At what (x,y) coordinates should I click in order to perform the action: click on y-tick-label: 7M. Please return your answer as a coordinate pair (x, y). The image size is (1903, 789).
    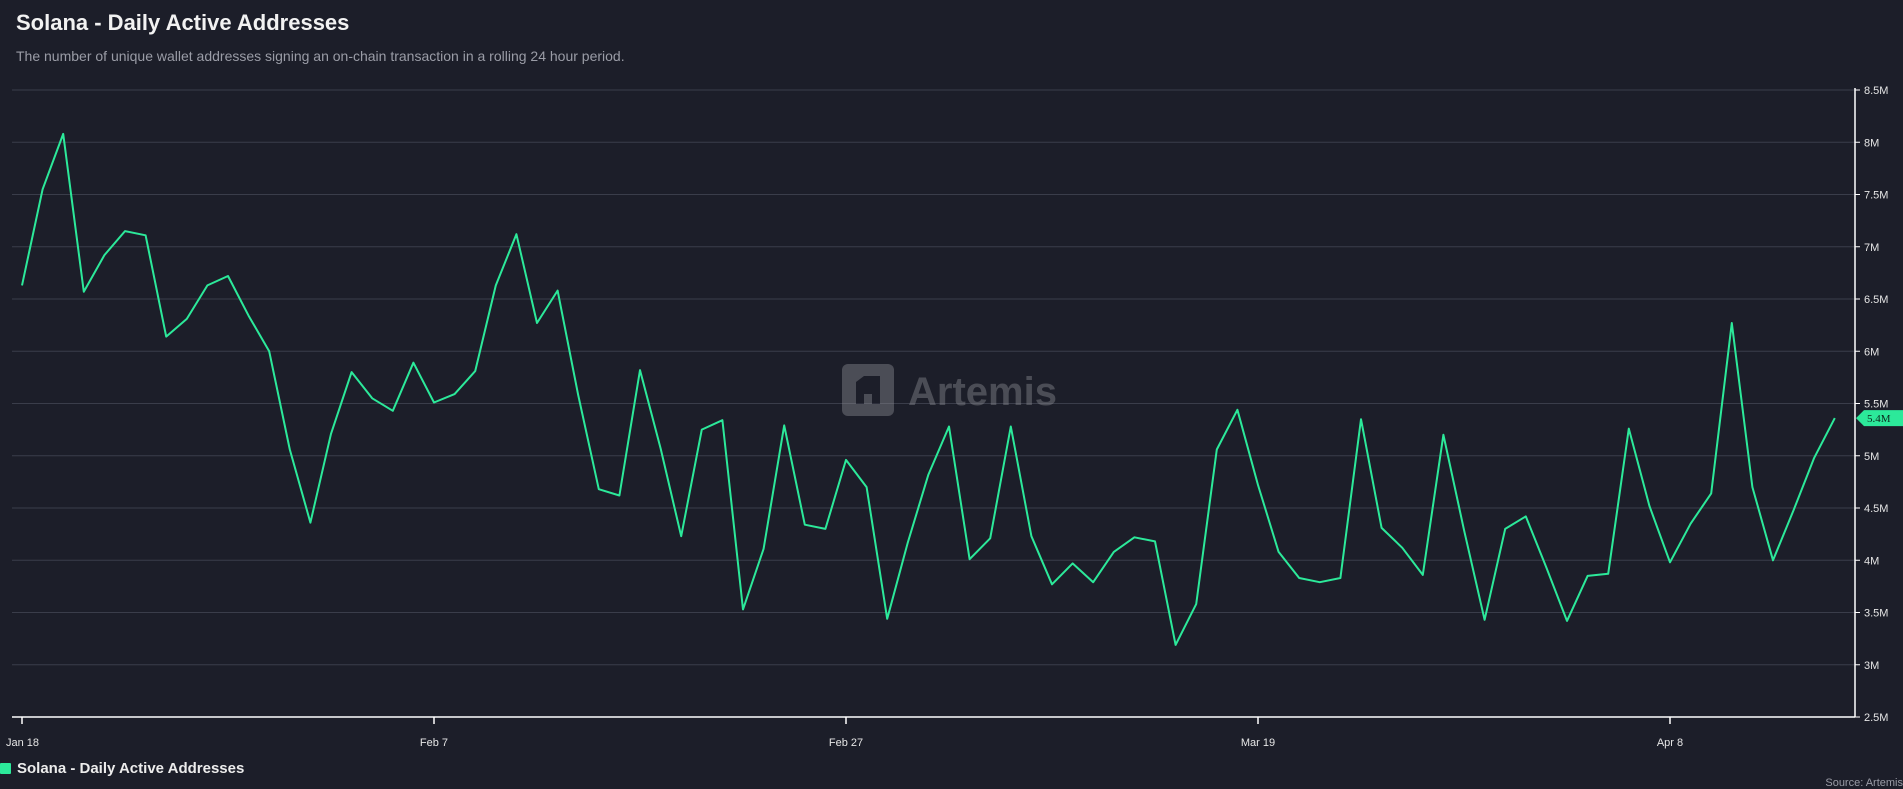
    Looking at the image, I should click on (1871, 248).